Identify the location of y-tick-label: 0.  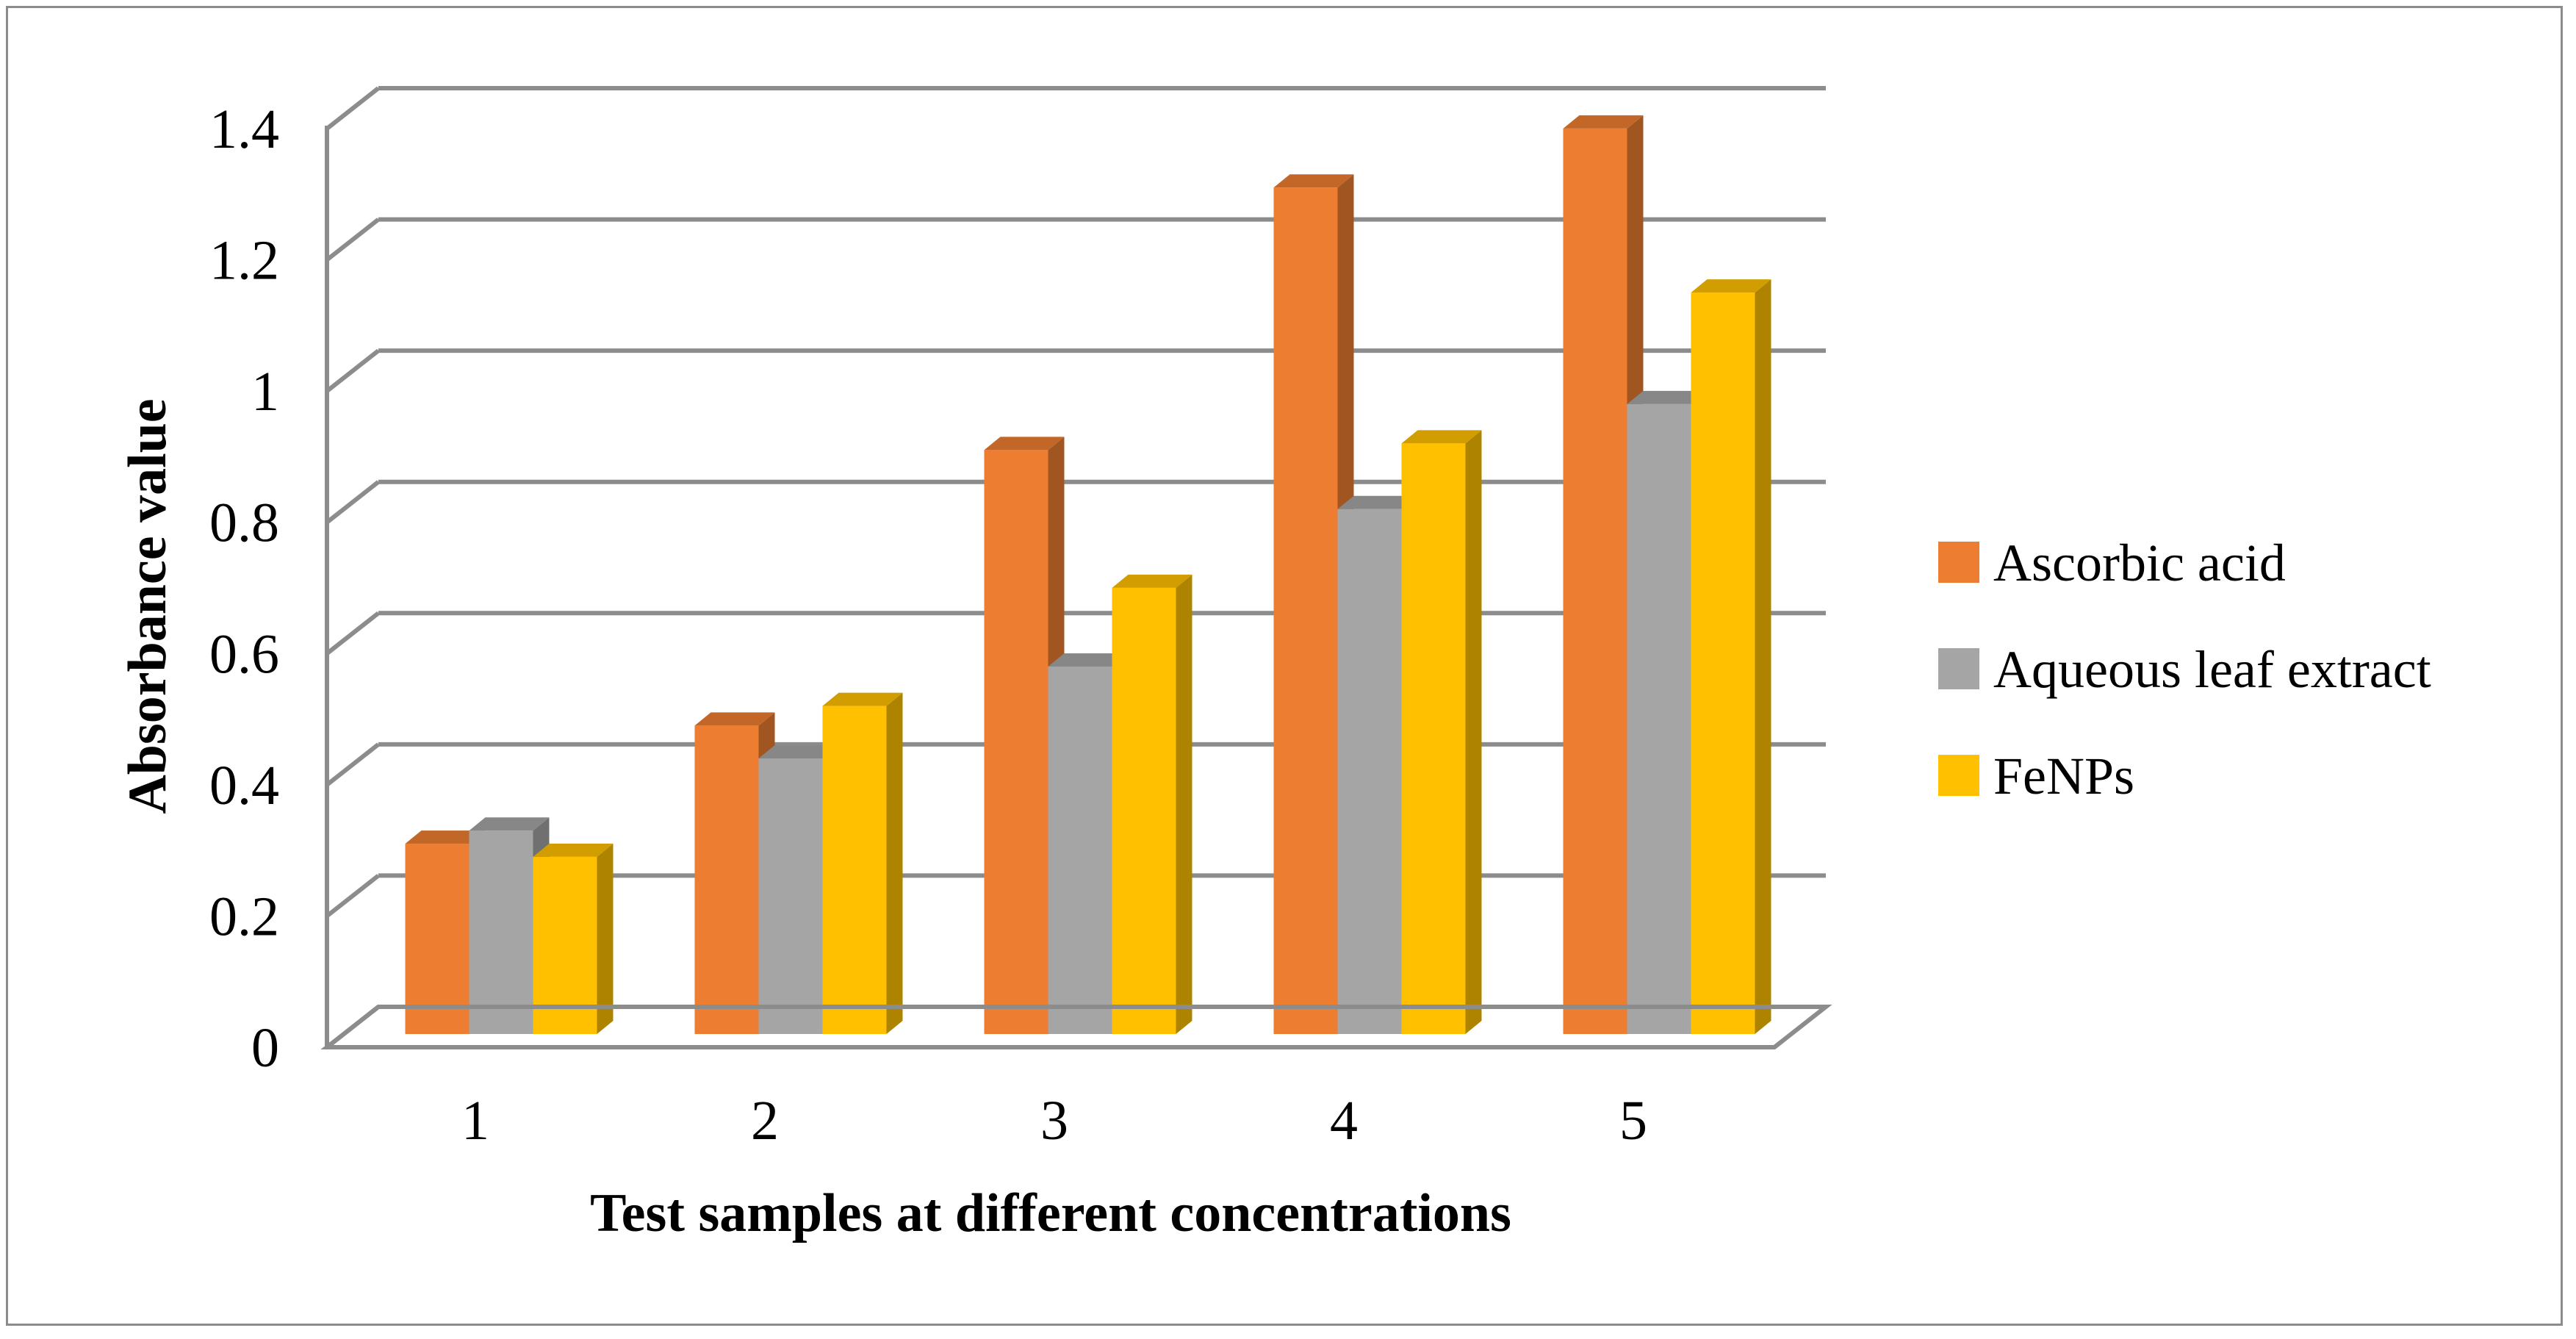
(265, 1048).